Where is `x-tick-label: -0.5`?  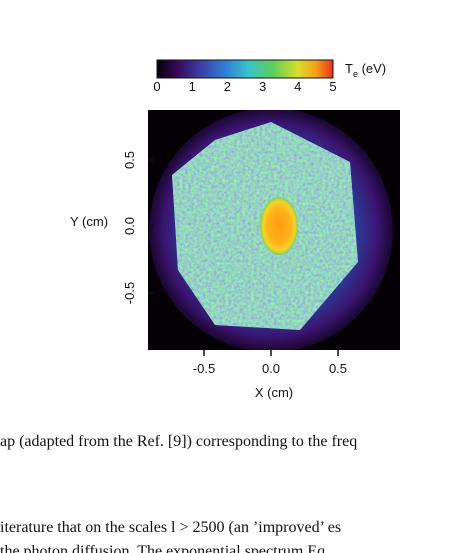
x-tick-label: -0.5 is located at coordinates (204, 368).